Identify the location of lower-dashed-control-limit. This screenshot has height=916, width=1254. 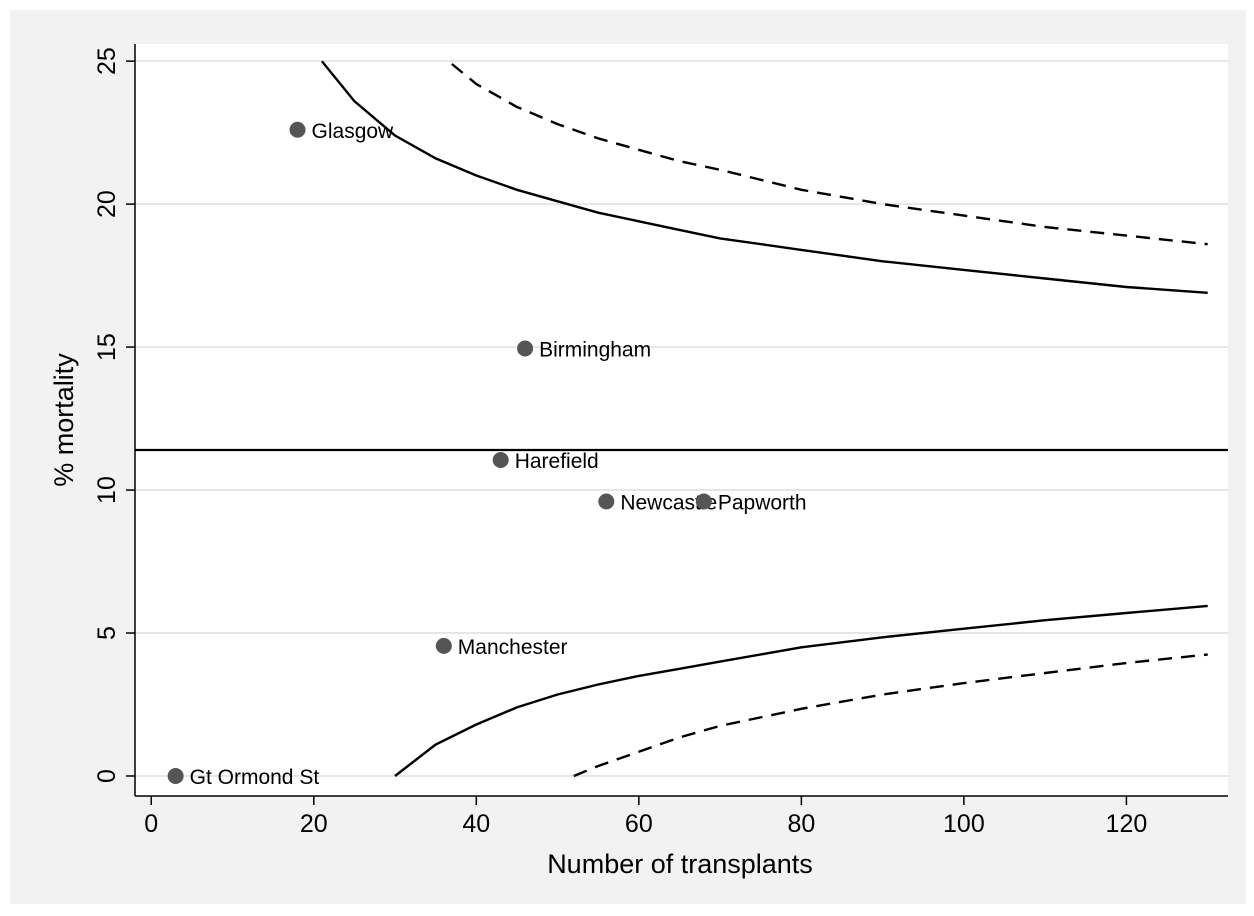
(890, 715).